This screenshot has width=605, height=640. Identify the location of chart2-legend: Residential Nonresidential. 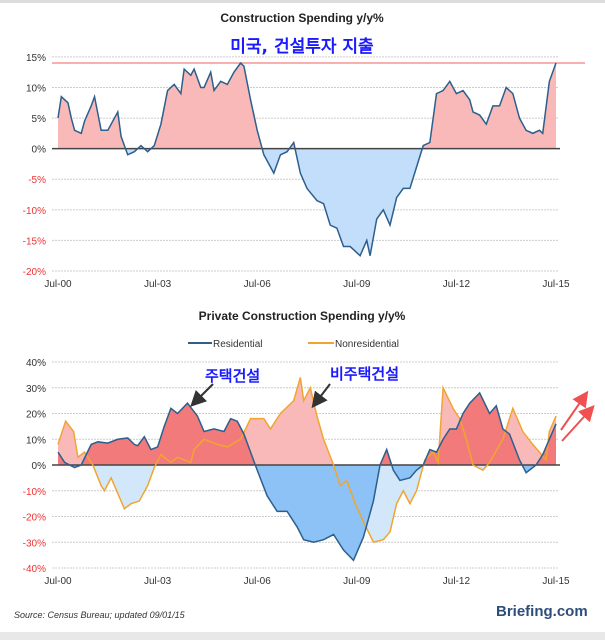
(293, 344).